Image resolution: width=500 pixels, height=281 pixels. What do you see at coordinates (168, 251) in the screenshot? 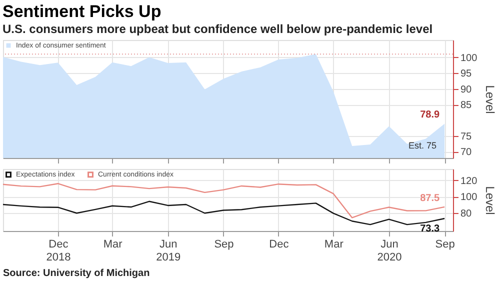
I see `x-tick-label: Jun 2019` at bounding box center [168, 251].